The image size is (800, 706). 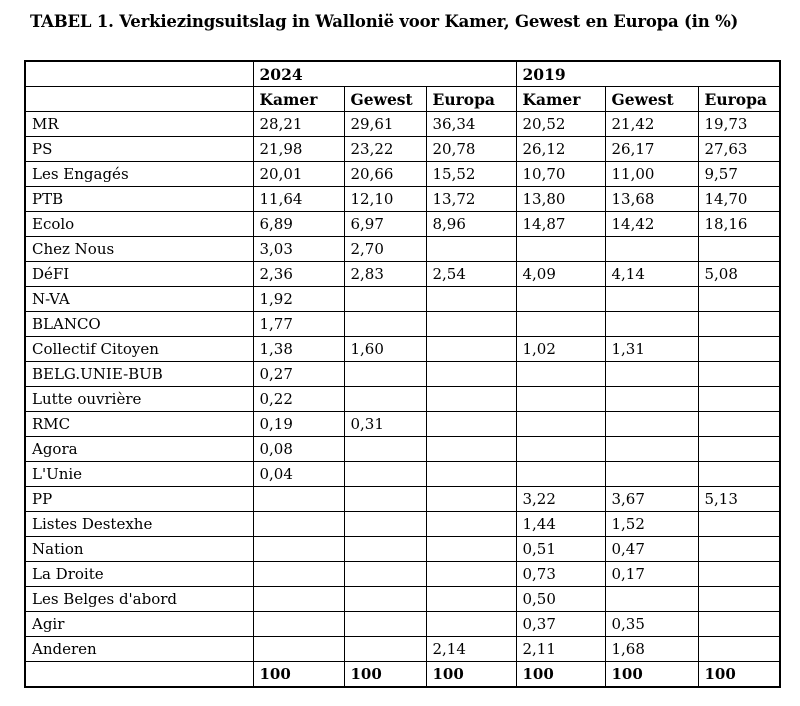 I want to click on table-row: Lutte ouvrière 0,22, so click(x=402, y=399).